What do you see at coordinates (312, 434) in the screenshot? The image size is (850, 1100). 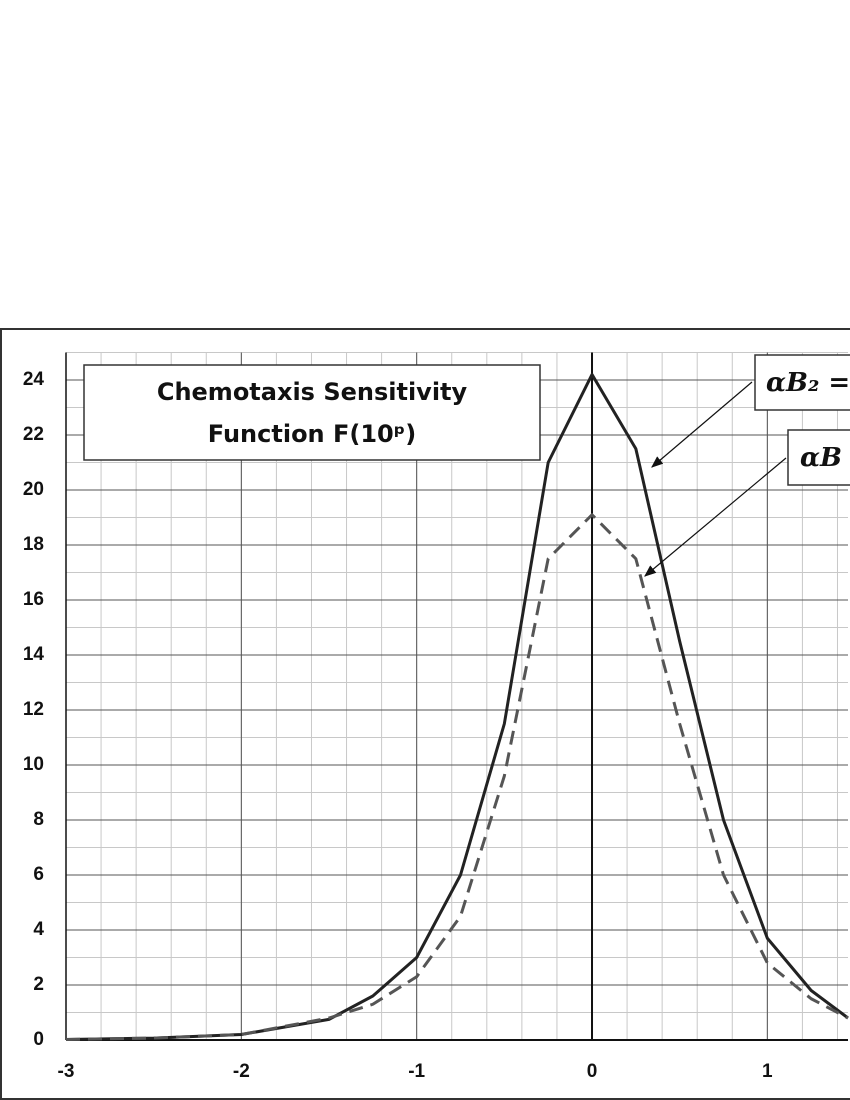 I see `chart-title: Function F(10ᵖ)` at bounding box center [312, 434].